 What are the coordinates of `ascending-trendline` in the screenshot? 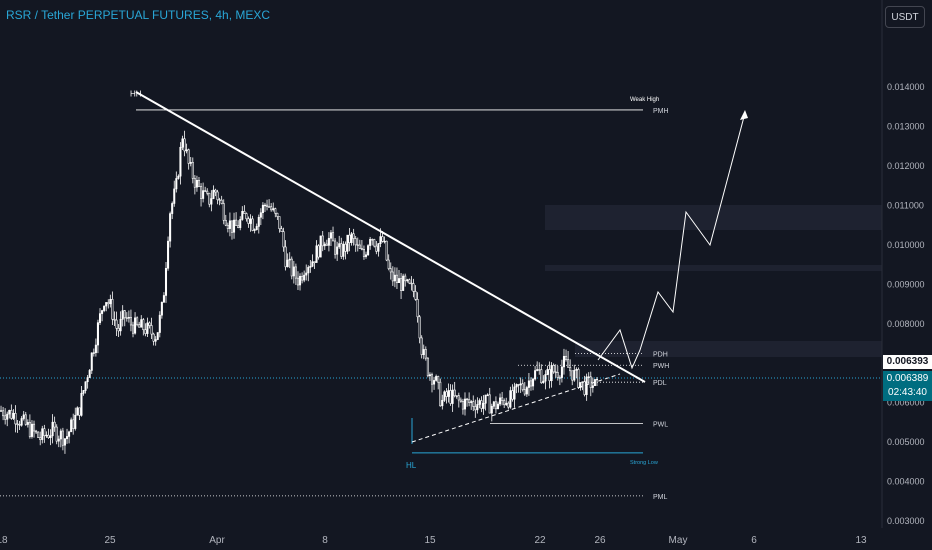 It's located at (516, 408).